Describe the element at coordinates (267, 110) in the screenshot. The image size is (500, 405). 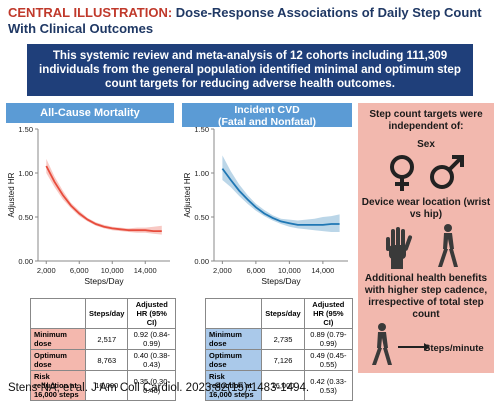
I see `cvd-title-line1: Incident CVD` at that location.